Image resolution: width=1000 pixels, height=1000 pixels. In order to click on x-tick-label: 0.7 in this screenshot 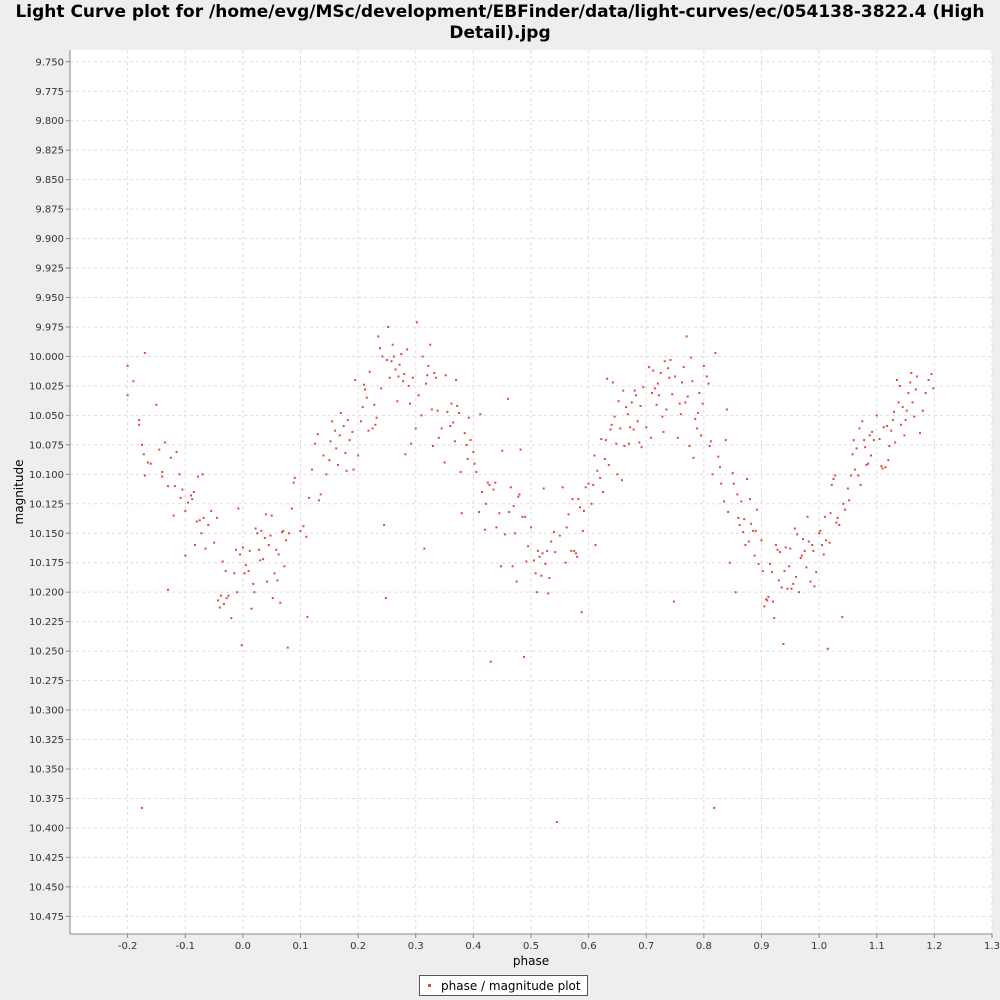, I will do `click(646, 946)`.